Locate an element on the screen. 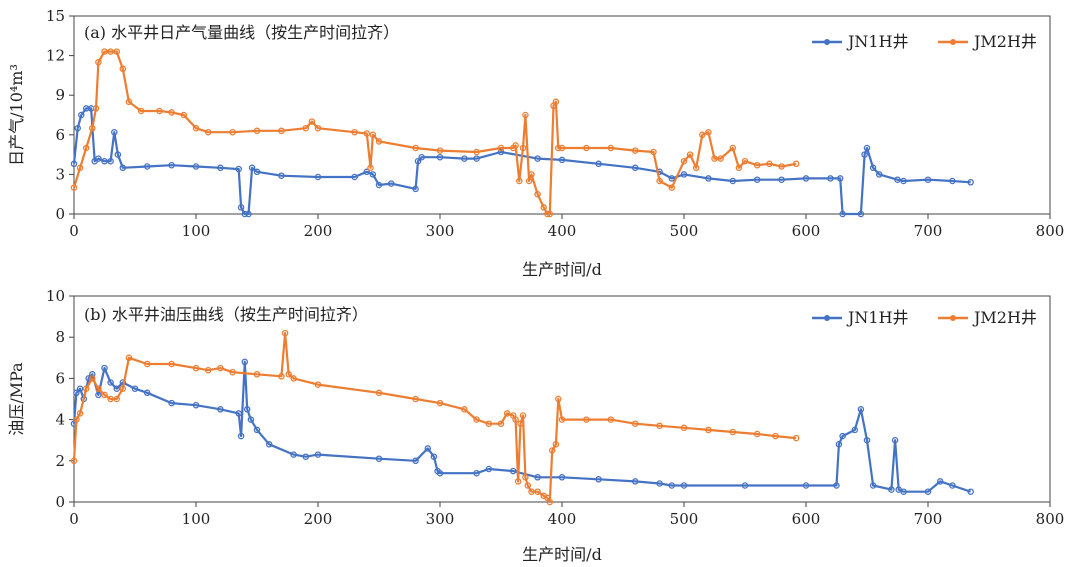  panel-a-ylabel: 日产气/10⁴m³ is located at coordinates (16, 115).